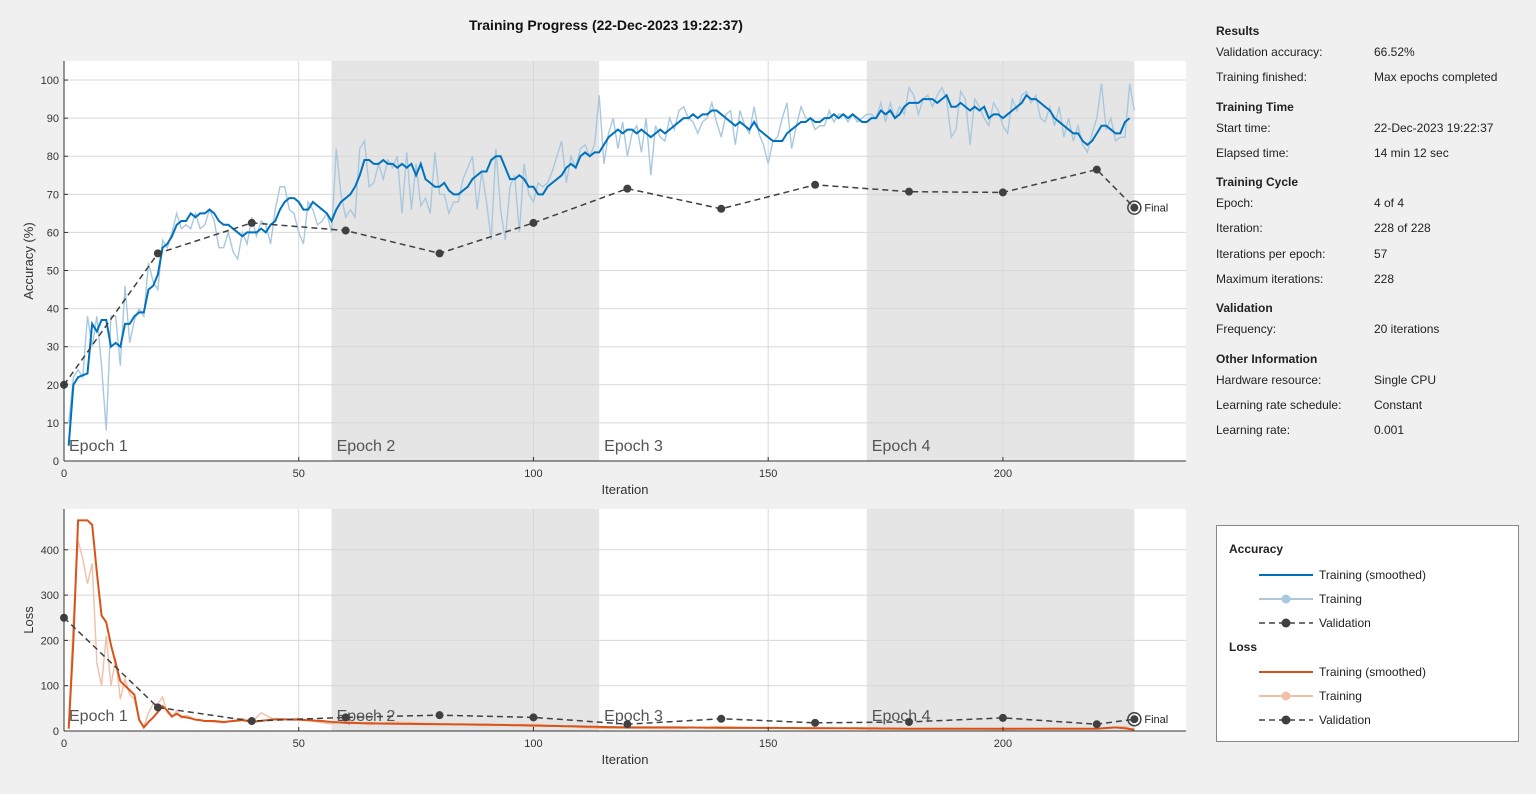 The width and height of the screenshot is (1536, 794). Describe the element at coordinates (1381, 253) in the screenshot. I see `panel-row-value: 57` at that location.